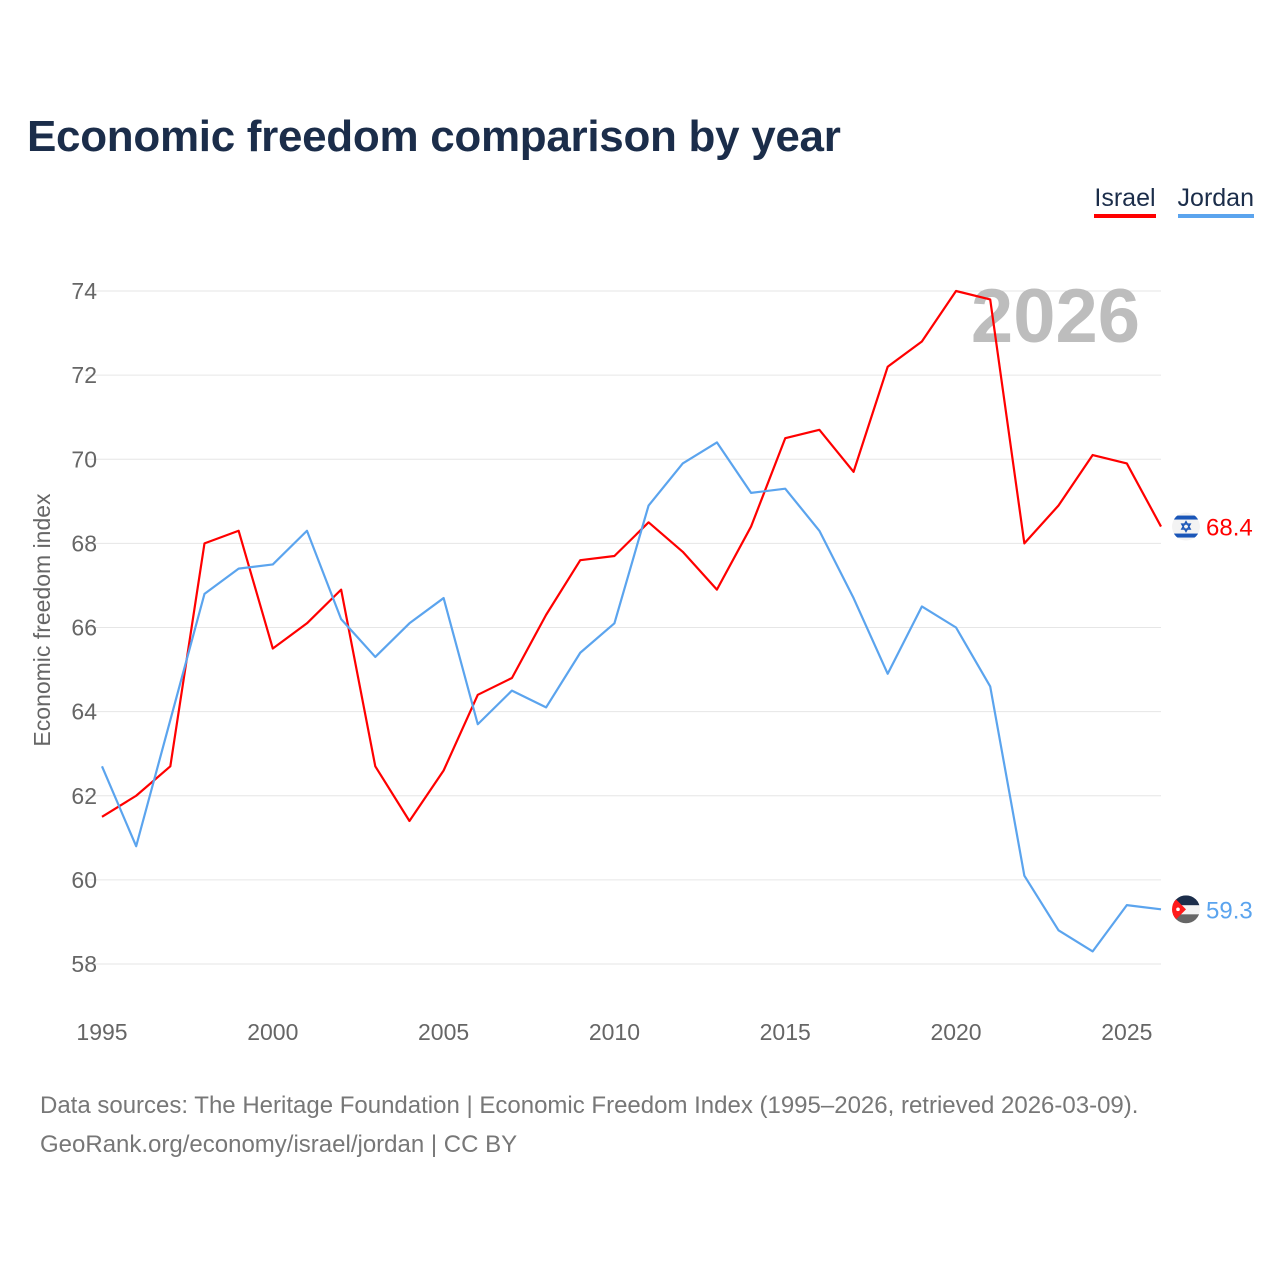  I want to click on x-tick-label: 1995, so click(101, 1032).